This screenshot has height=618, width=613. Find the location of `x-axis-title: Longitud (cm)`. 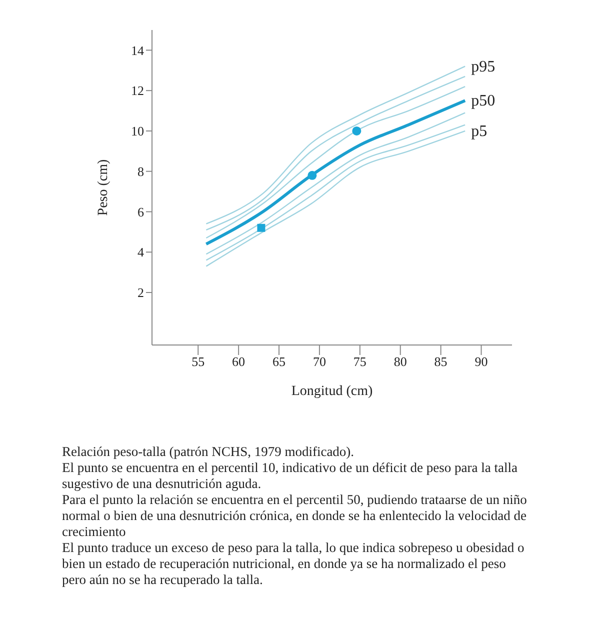

x-axis-title: Longitud (cm) is located at coordinates (332, 391).